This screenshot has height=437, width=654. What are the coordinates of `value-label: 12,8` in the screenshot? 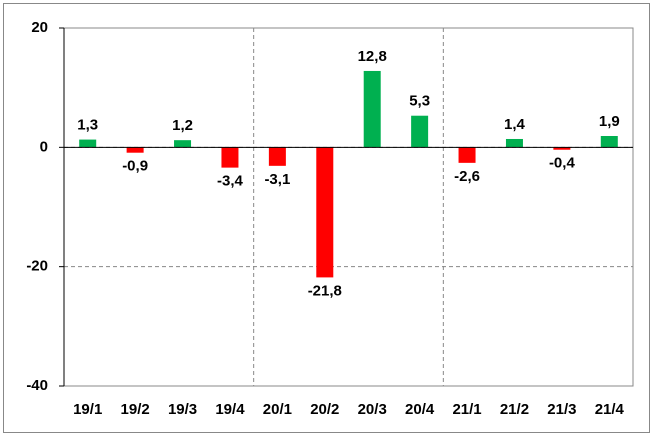 It's located at (372, 56).